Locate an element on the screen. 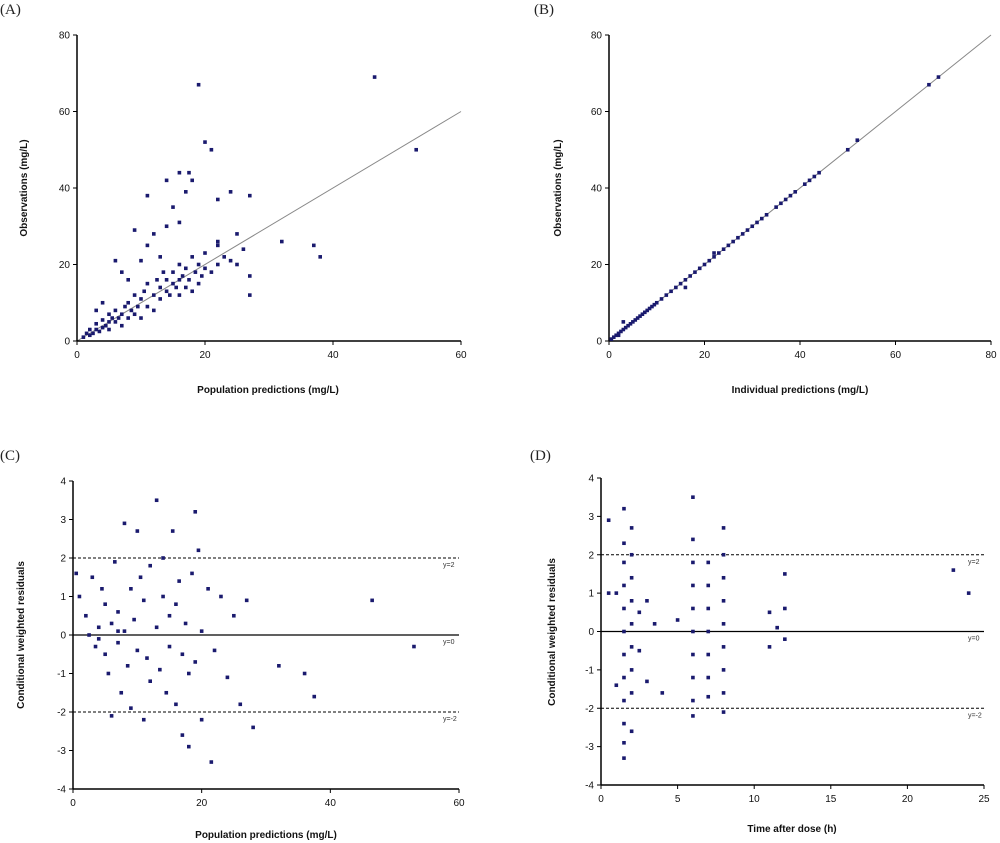 The height and width of the screenshot is (843, 1000). panel-c-y-tick-label: 0 is located at coordinates (63, 636).